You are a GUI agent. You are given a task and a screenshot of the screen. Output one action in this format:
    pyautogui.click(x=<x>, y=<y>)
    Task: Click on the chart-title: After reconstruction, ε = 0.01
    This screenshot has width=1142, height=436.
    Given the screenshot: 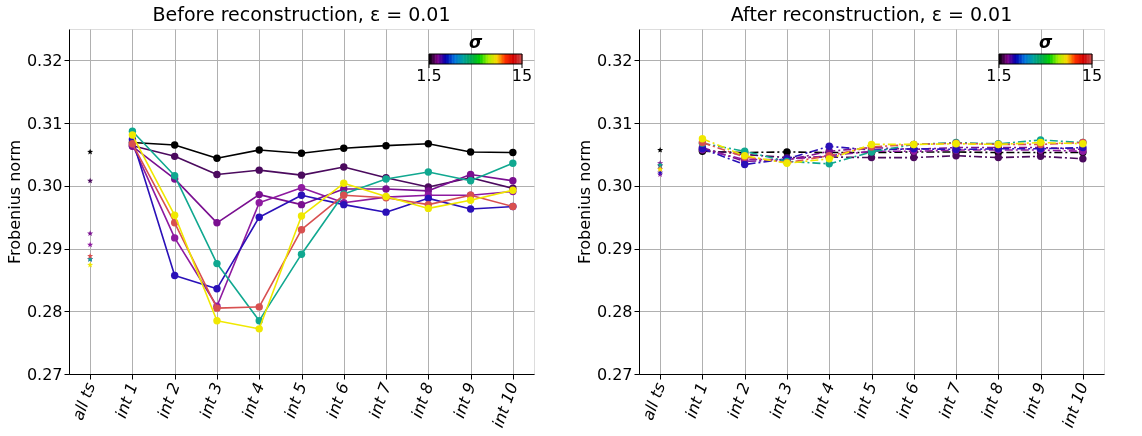 What is the action you would take?
    pyautogui.click(x=871, y=14)
    